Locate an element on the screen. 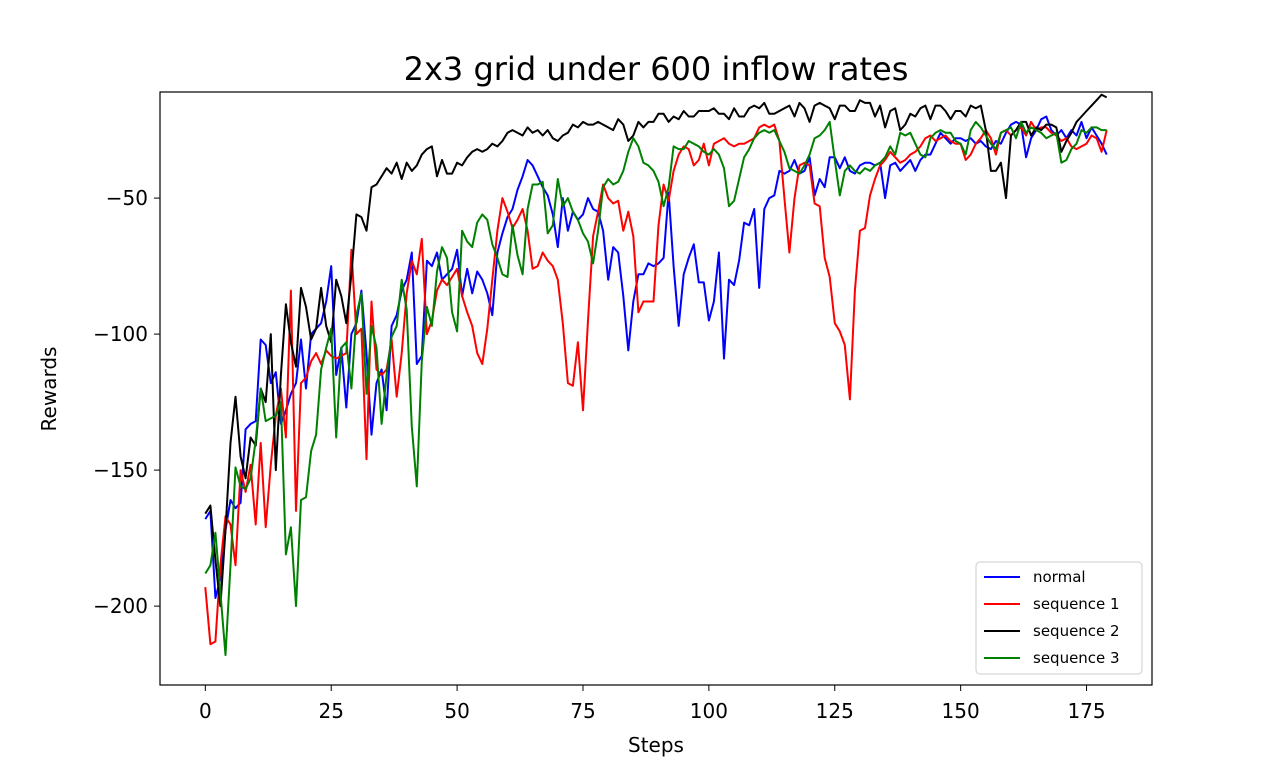 This screenshot has height=773, width=1280. x-tick-label: 175 is located at coordinates (1086, 711).